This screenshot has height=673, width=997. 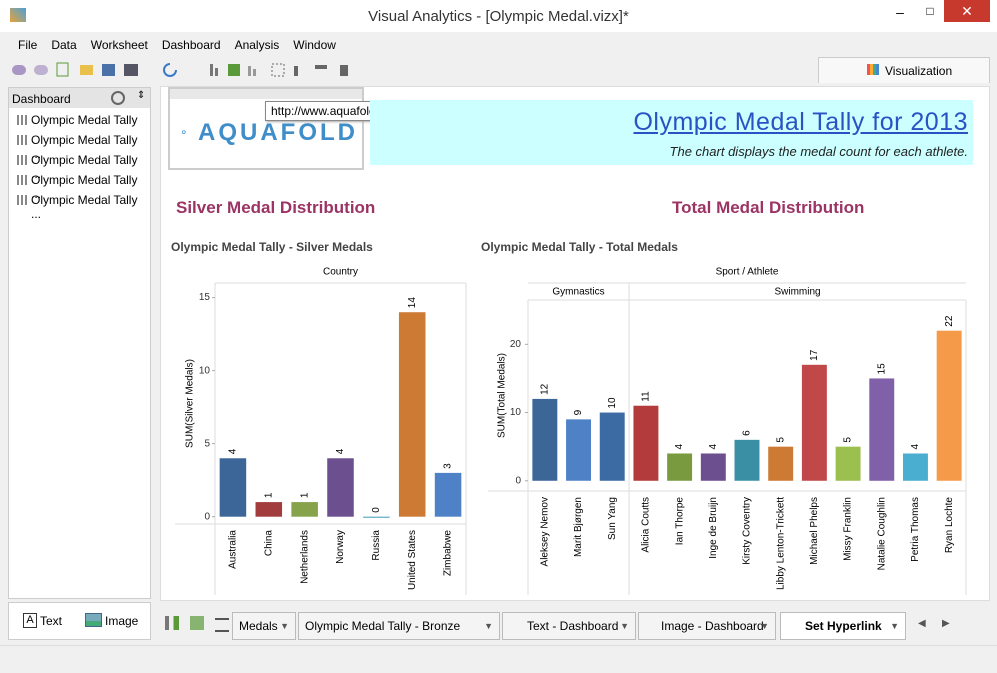 I want to click on section-heading: Silver Medal Distribution, so click(x=276, y=207).